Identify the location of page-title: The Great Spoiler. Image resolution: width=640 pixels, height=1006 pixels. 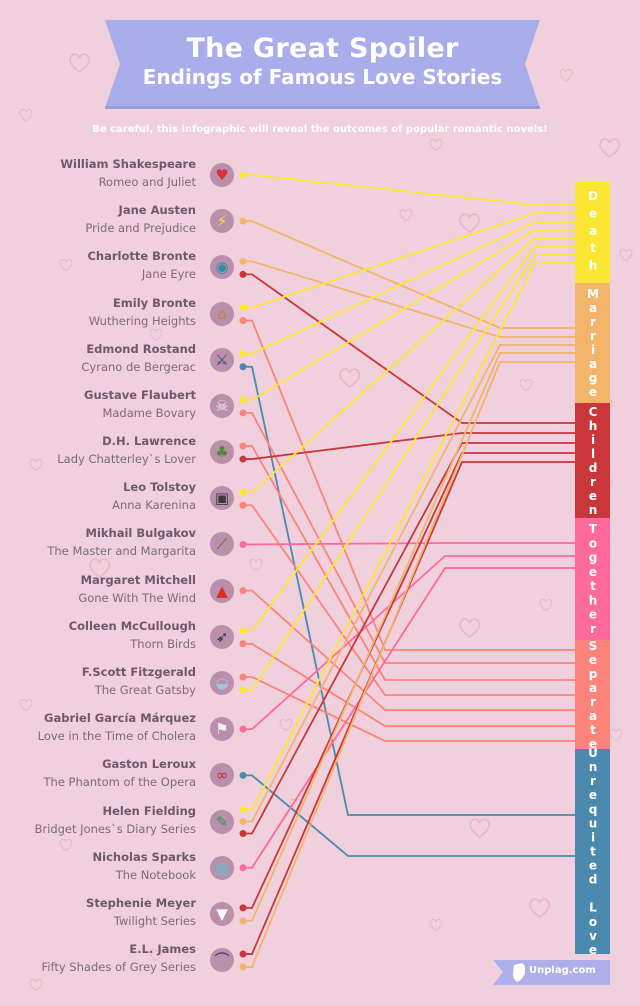
(322, 48).